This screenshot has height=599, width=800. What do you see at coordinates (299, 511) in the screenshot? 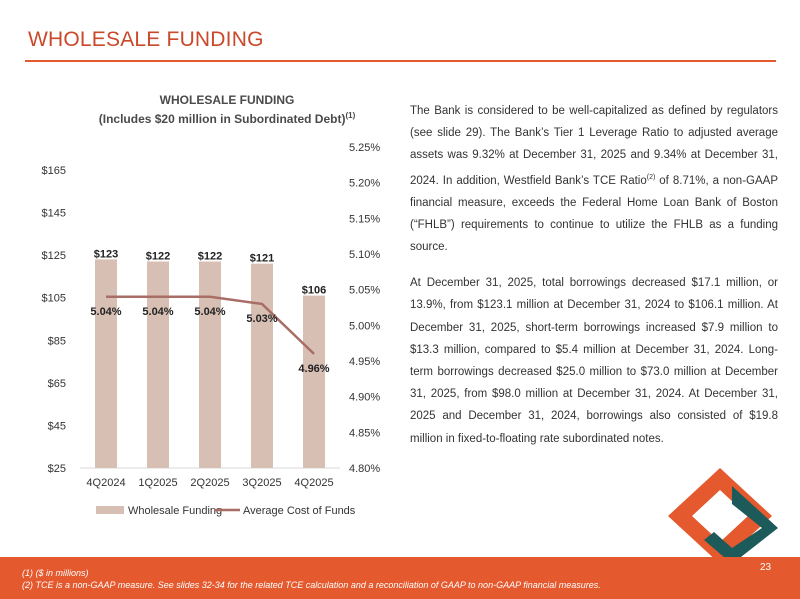
I see `legend-label-average-cost-of-funds: Average Cost of Funds` at bounding box center [299, 511].